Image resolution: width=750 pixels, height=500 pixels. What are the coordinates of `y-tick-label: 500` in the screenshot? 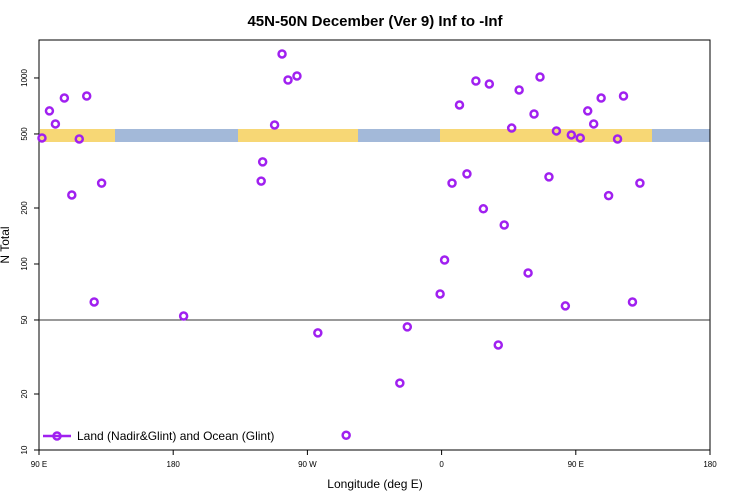 It's located at (24, 134).